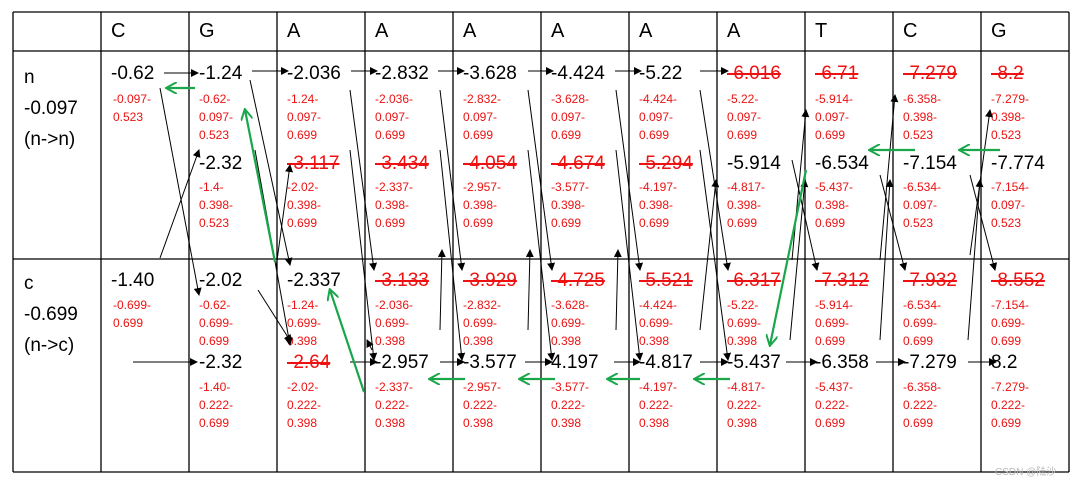 The width and height of the screenshot is (1078, 486). What do you see at coordinates (658, 205) in the screenshot?
I see `cell-note: -4.197- 0.398- 0.699` at bounding box center [658, 205].